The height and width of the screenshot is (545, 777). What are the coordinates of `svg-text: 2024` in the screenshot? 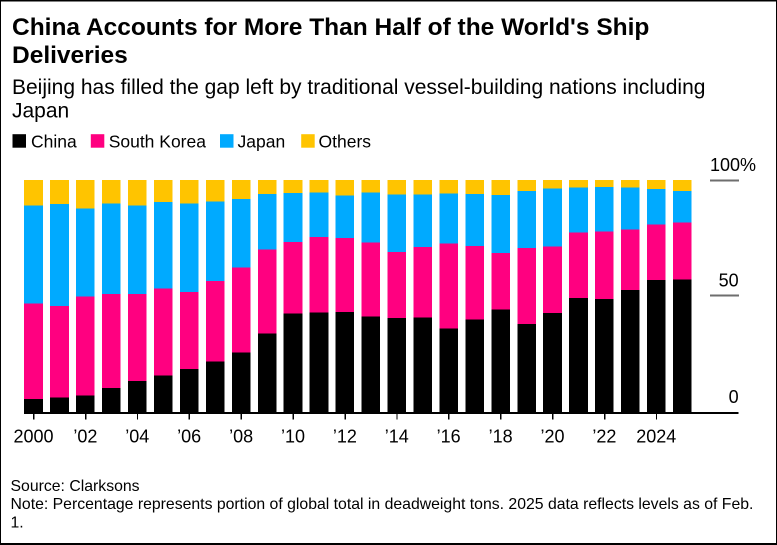 It's located at (656, 436).